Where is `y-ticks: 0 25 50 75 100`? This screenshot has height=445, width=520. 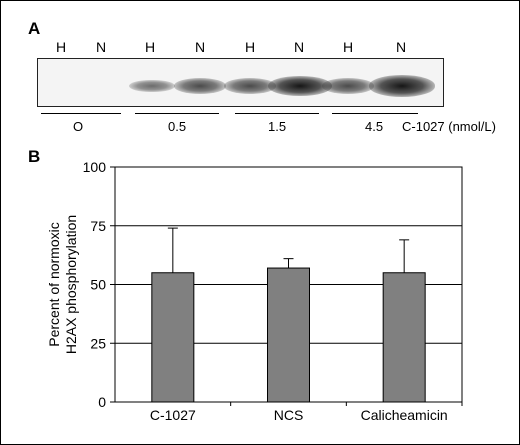
y-ticks: 0 25 50 75 100 is located at coordinates (99, 284).